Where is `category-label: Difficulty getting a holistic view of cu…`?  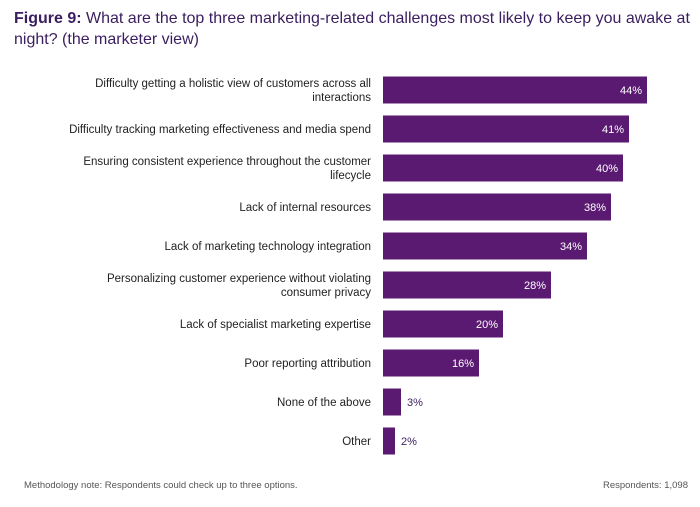
category-label: Difficulty getting a holistic view of cu… is located at coordinates (233, 91).